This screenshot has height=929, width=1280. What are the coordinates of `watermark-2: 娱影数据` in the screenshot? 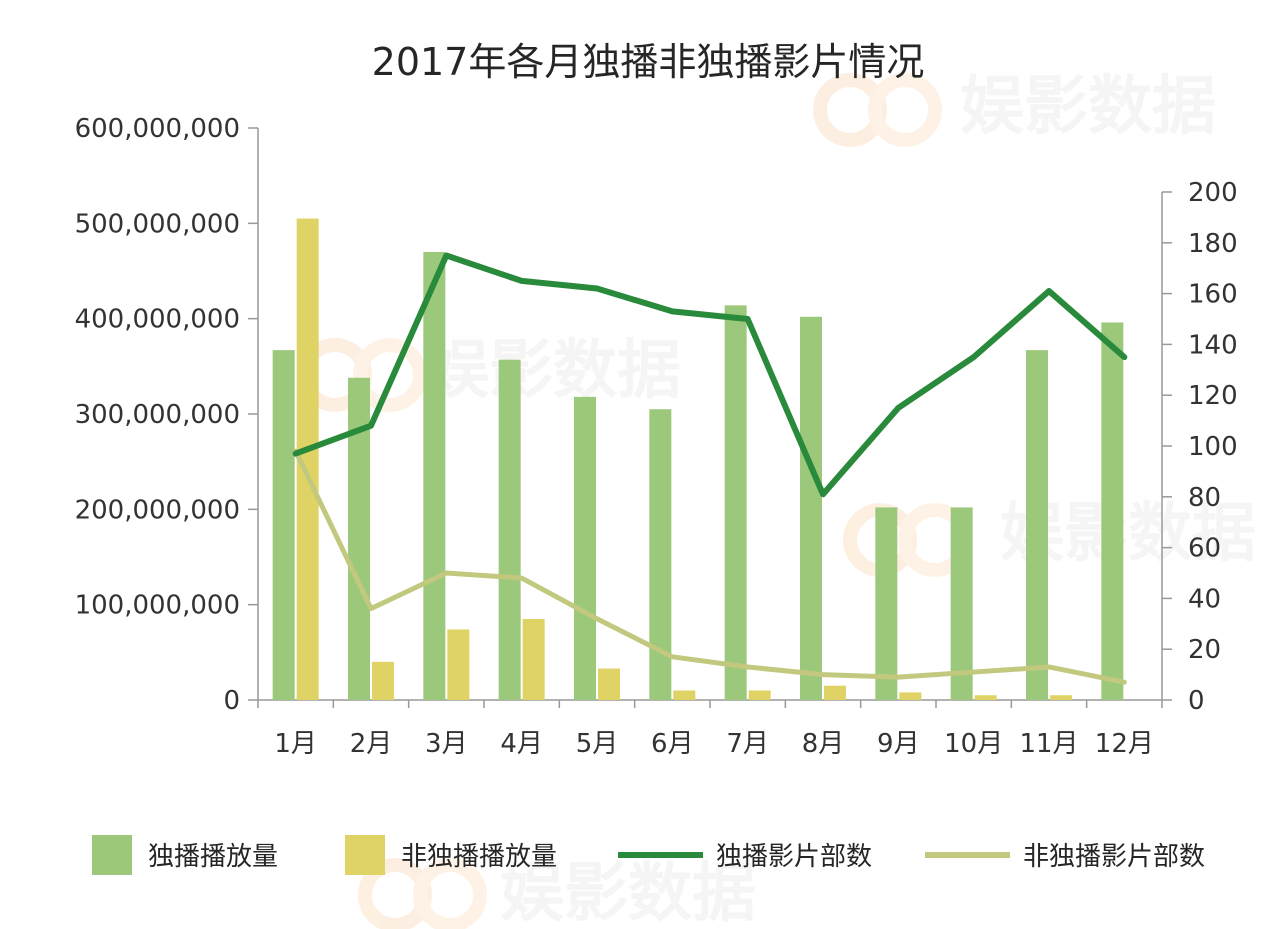 It's located at (489, 373).